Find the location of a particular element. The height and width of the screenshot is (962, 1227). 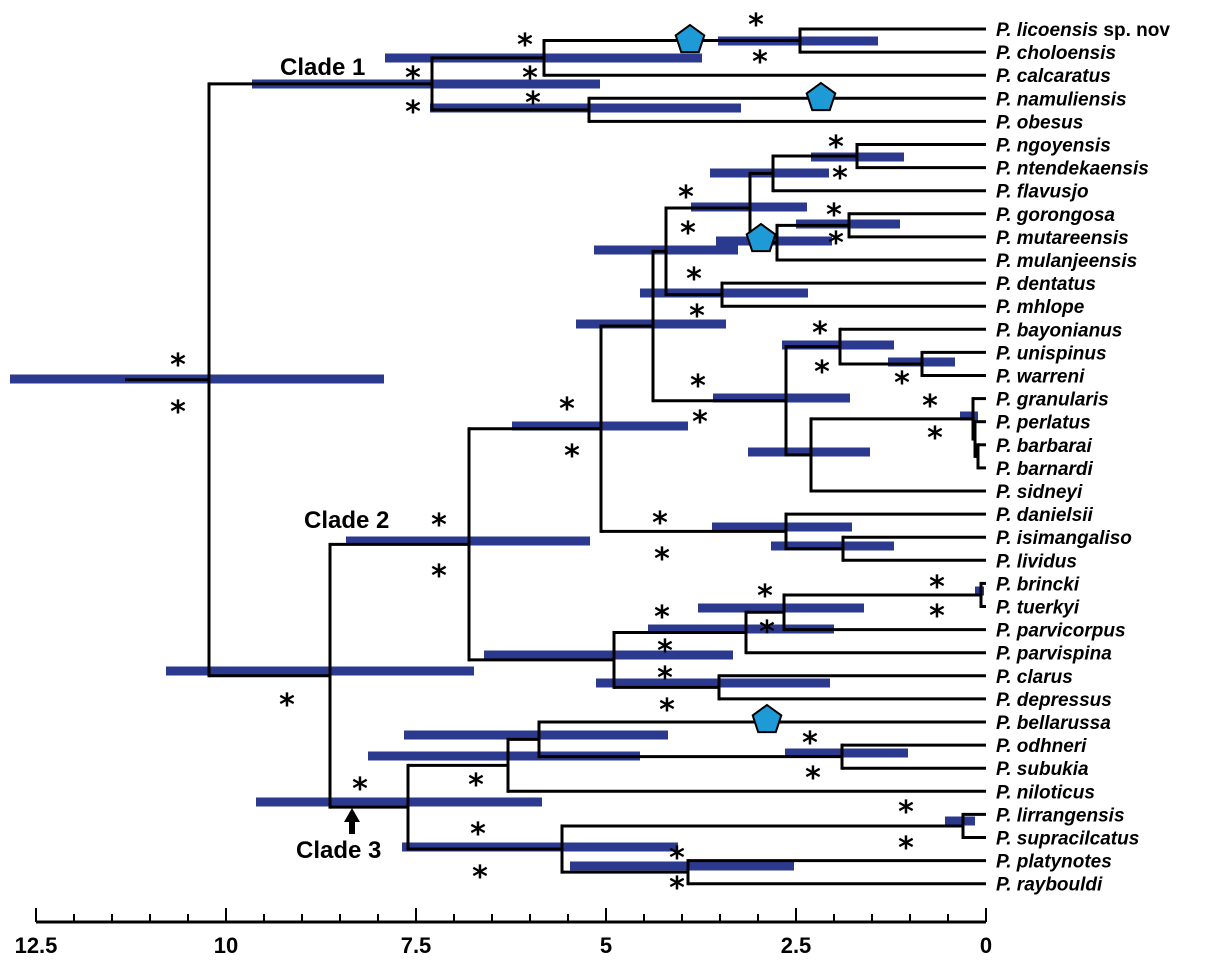

taxon-label: P. gorongosa is located at coordinates (1055, 215).